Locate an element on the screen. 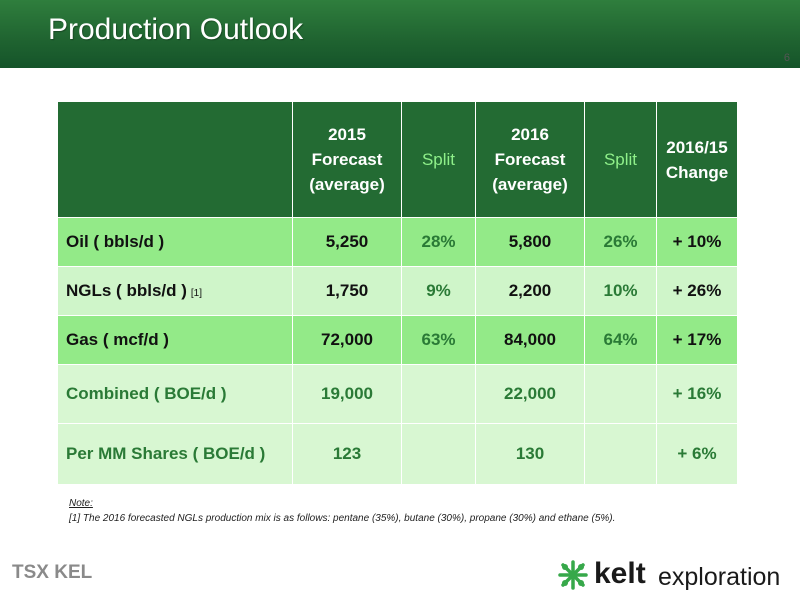 Image resolution: width=800 pixels, height=600 pixels. row-label-text: Per MM Shares ( BOE/d ) is located at coordinates (166, 453).